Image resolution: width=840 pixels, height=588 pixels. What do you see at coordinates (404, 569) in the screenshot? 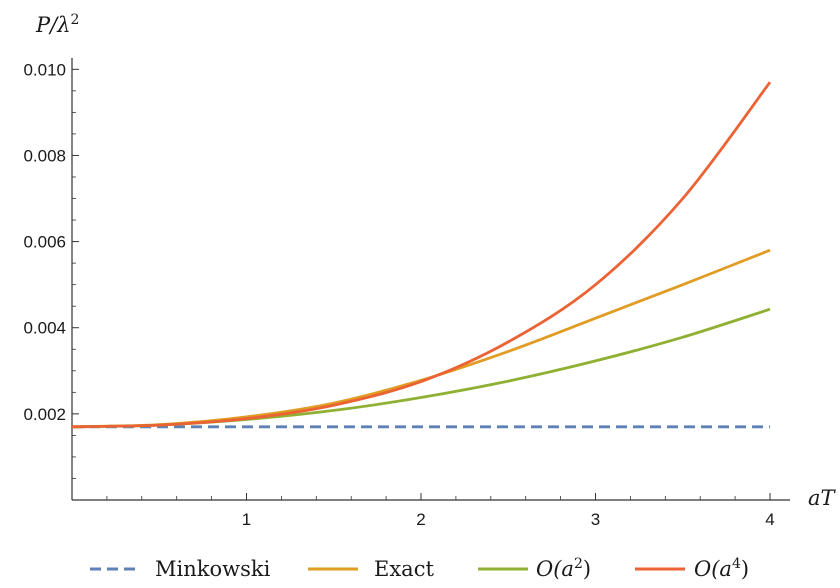
I see `legend-label-1: Exact` at bounding box center [404, 569].